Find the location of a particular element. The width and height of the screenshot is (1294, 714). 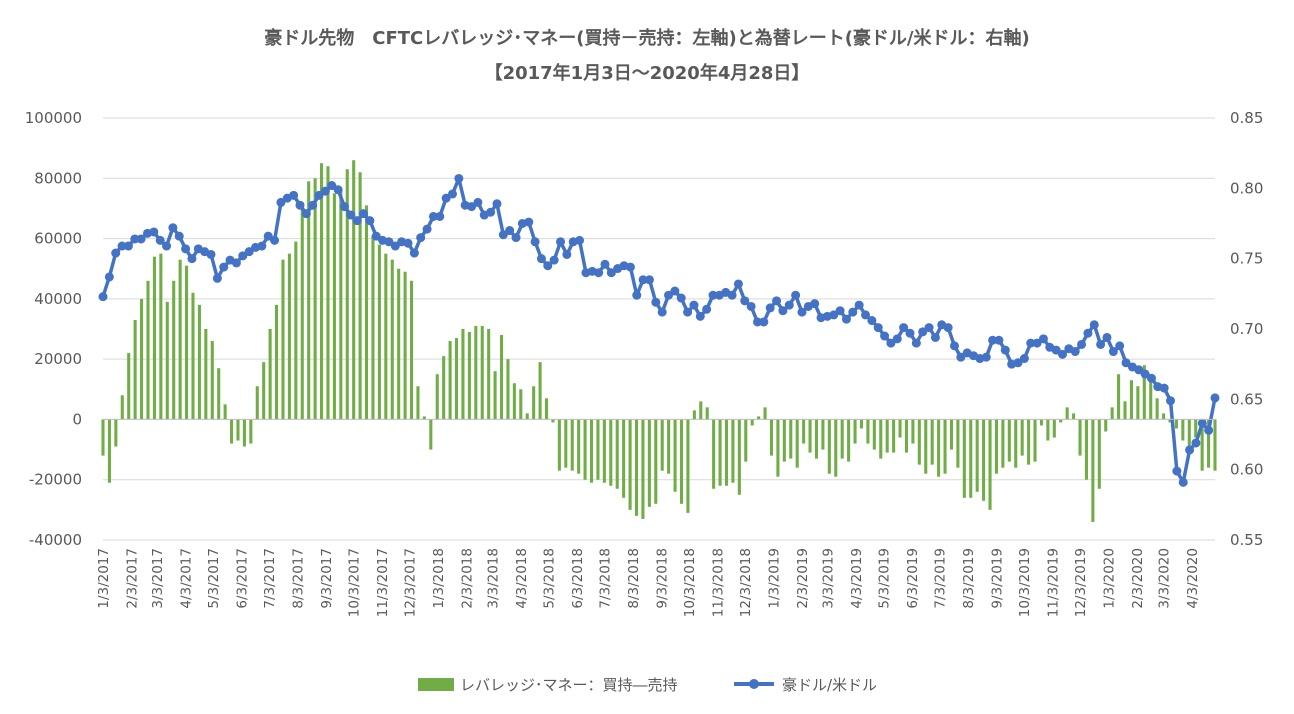

chart-subtitle: 【2017年1月3日～2020年4月28日】 is located at coordinates (647, 73).